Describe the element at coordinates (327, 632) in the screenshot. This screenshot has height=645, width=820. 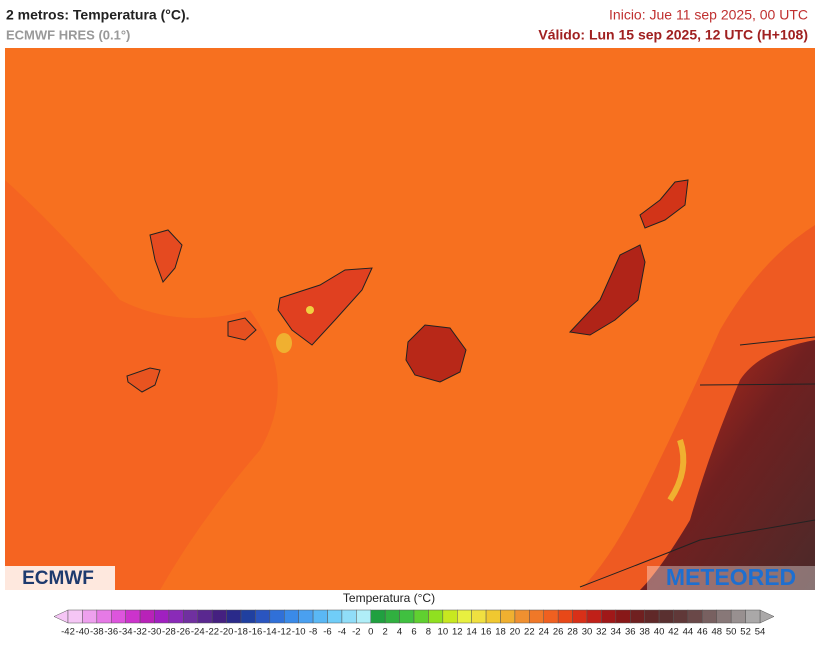
I see `colorbar-tick-label: -6` at that location.